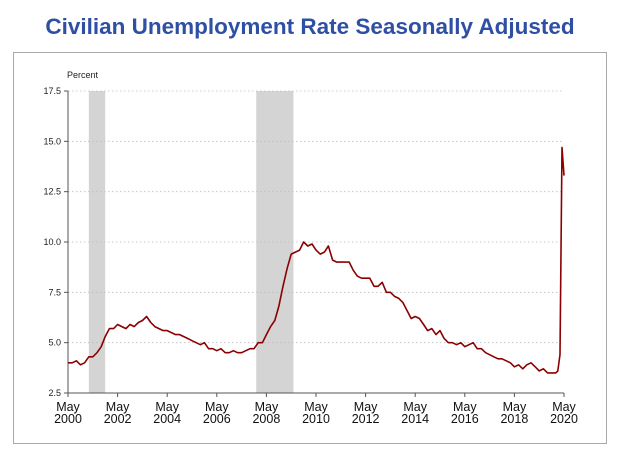 The height and width of the screenshot is (451, 620). What do you see at coordinates (54, 292) in the screenshot?
I see `y-tick-label: 7.5` at bounding box center [54, 292].